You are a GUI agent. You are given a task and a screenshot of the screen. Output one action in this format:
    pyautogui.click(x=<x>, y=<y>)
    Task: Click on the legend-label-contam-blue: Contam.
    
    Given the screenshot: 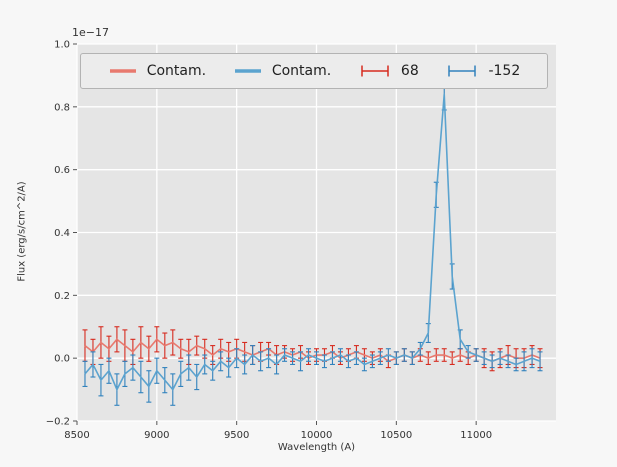 What is the action you would take?
    pyautogui.click(x=301, y=71)
    